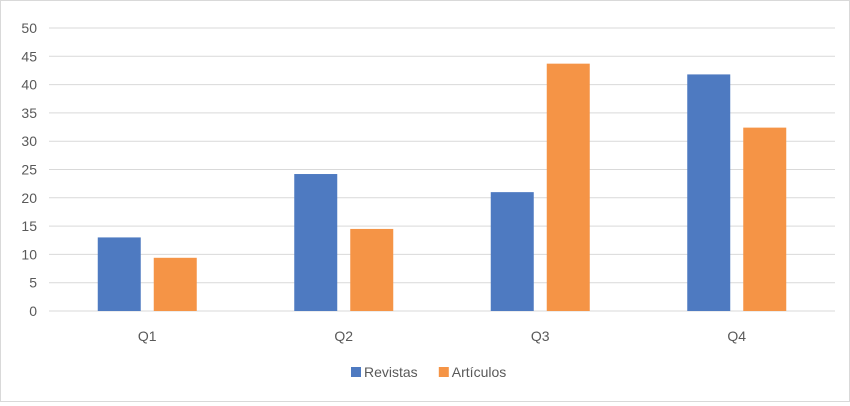  Describe the element at coordinates (29, 254) in the screenshot. I see `y-tick-label: 10` at that location.